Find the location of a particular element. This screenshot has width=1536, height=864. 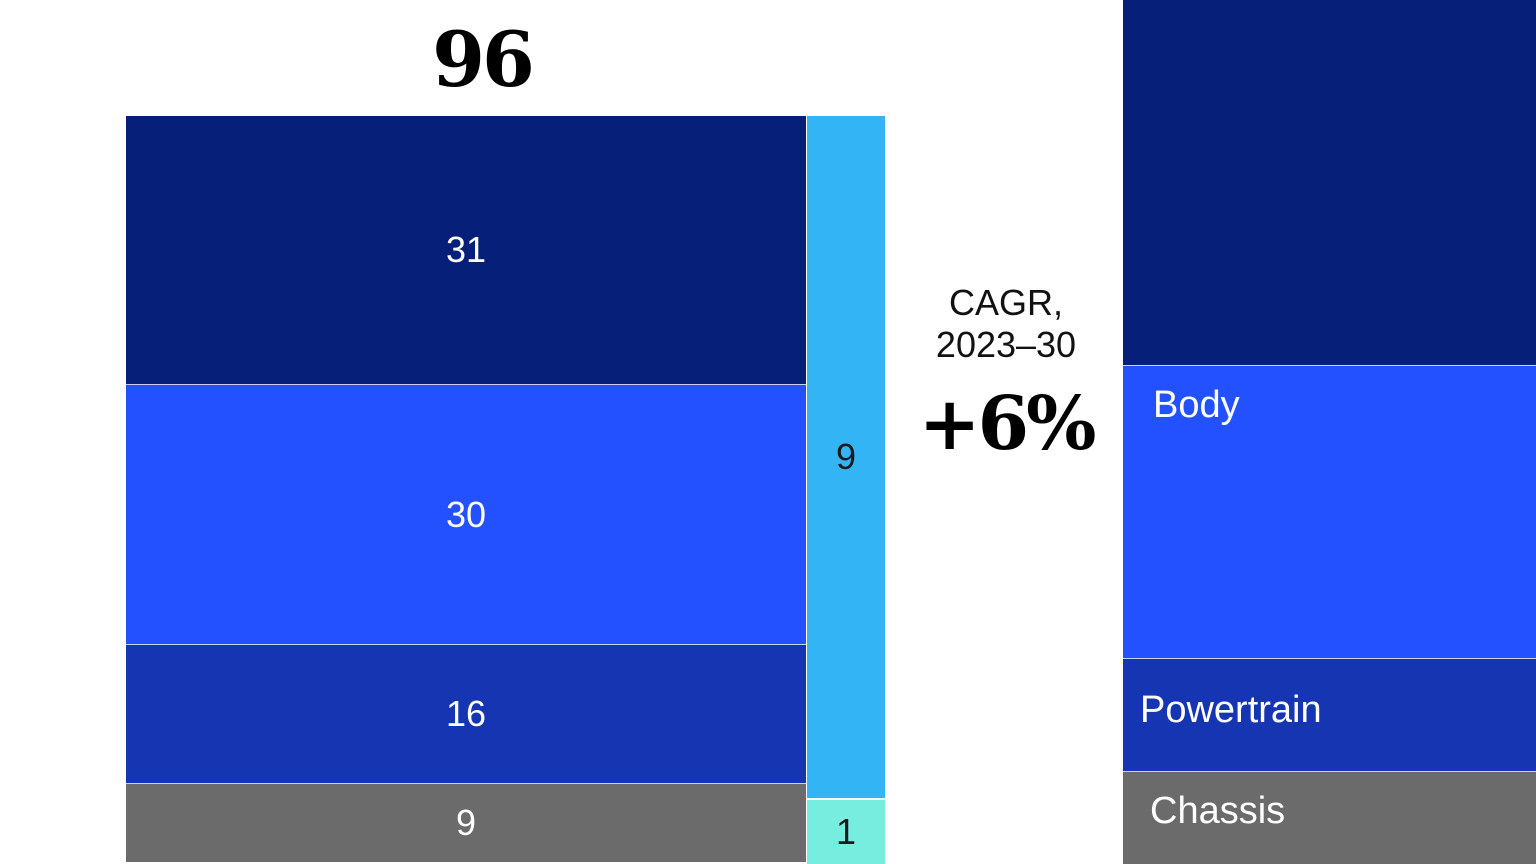

bar-segment-label: 30 is located at coordinates (466, 514).